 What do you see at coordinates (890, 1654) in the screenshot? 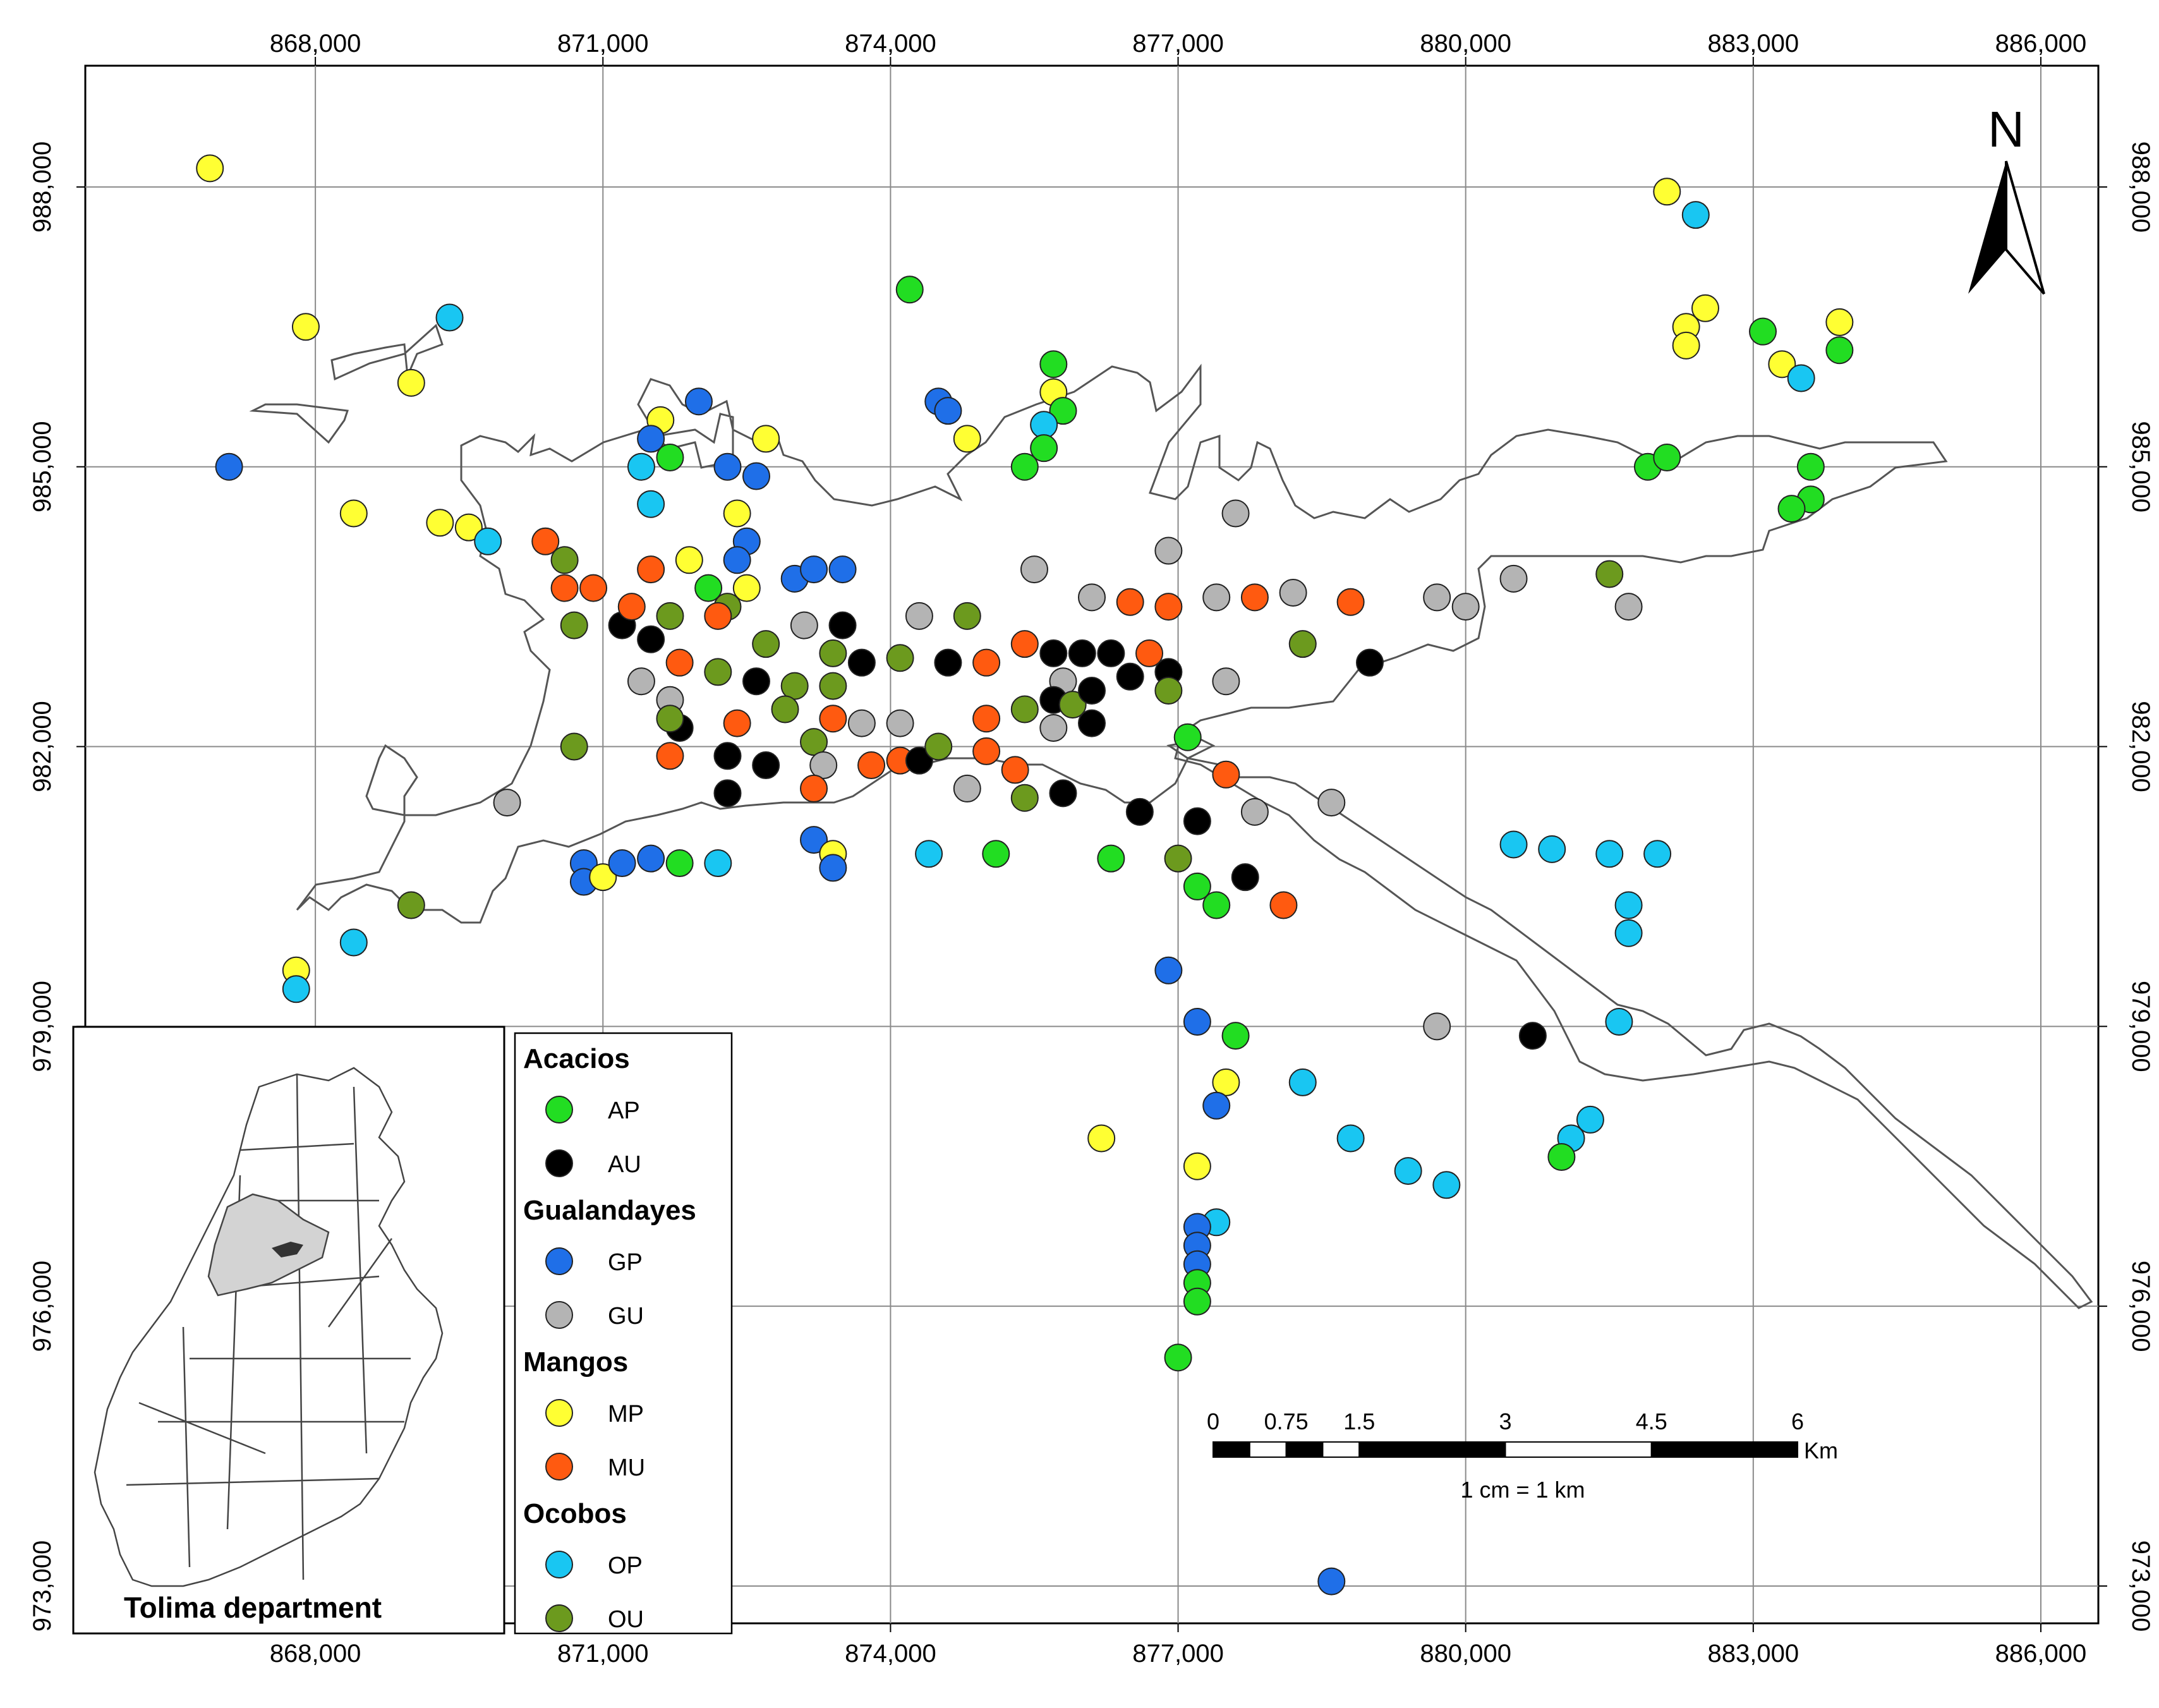
I see `x-tick-label-bottom: 874,000` at bounding box center [890, 1654].